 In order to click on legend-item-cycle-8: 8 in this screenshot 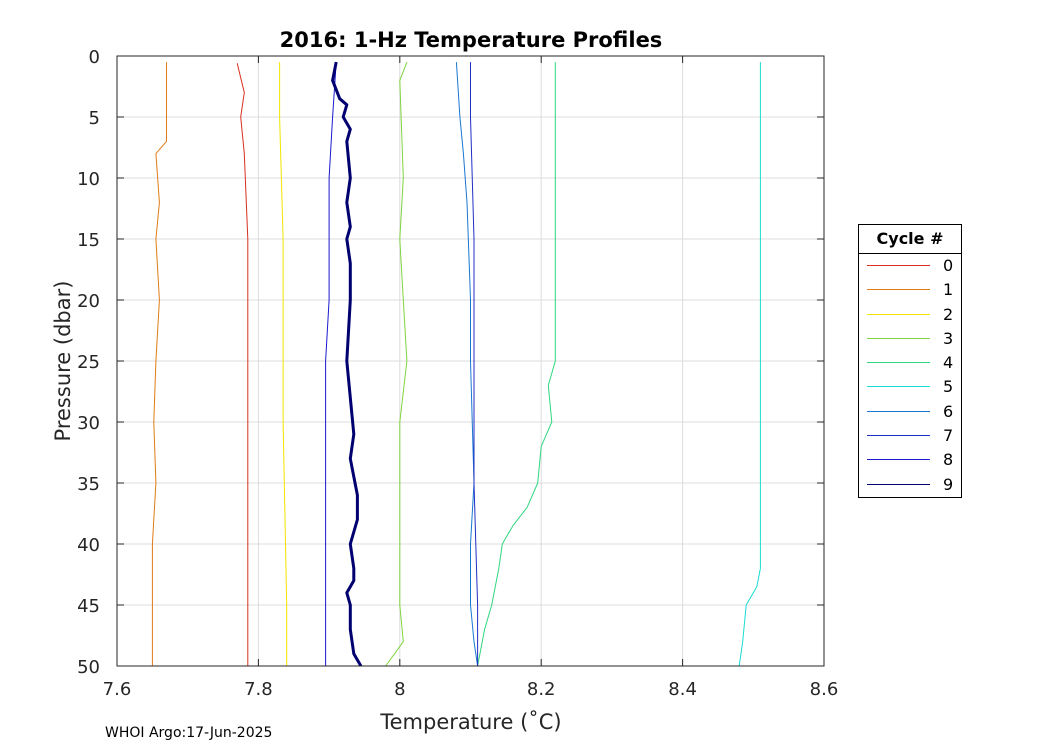, I will do `click(910, 460)`.